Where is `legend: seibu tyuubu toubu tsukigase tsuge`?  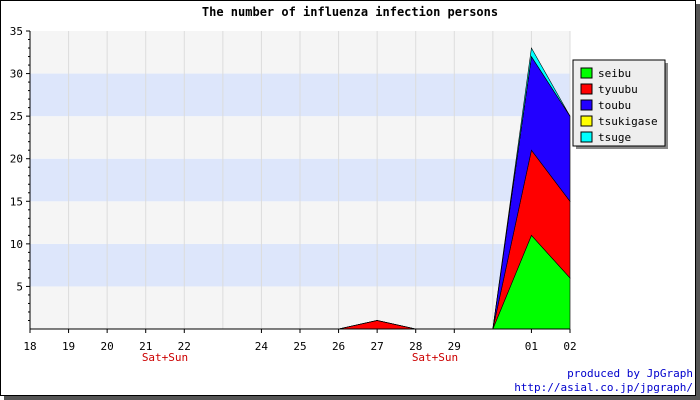
legend: seibu tyuubu toubu tsukigase tsuge is located at coordinates (620, 104).